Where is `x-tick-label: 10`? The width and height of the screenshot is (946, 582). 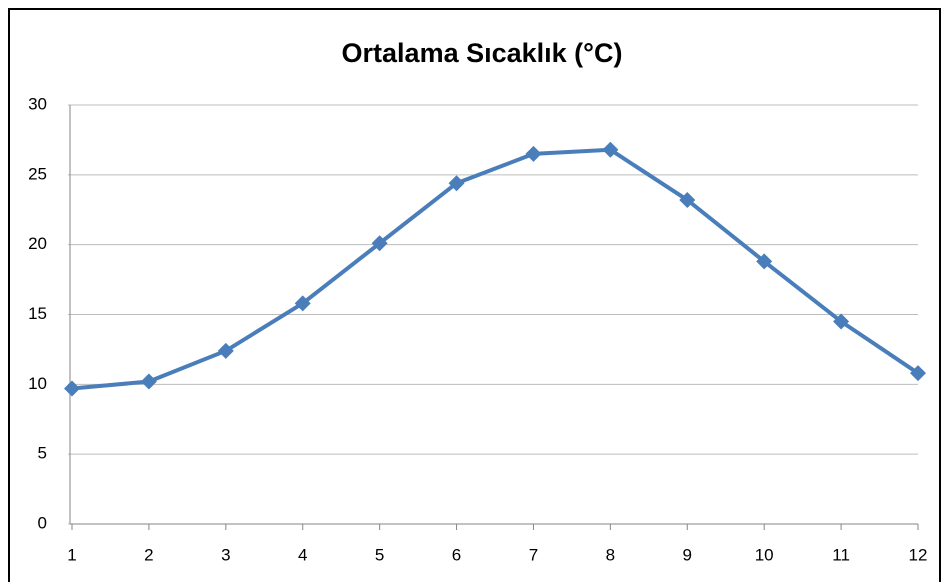 x-tick-label: 10 is located at coordinates (764, 554).